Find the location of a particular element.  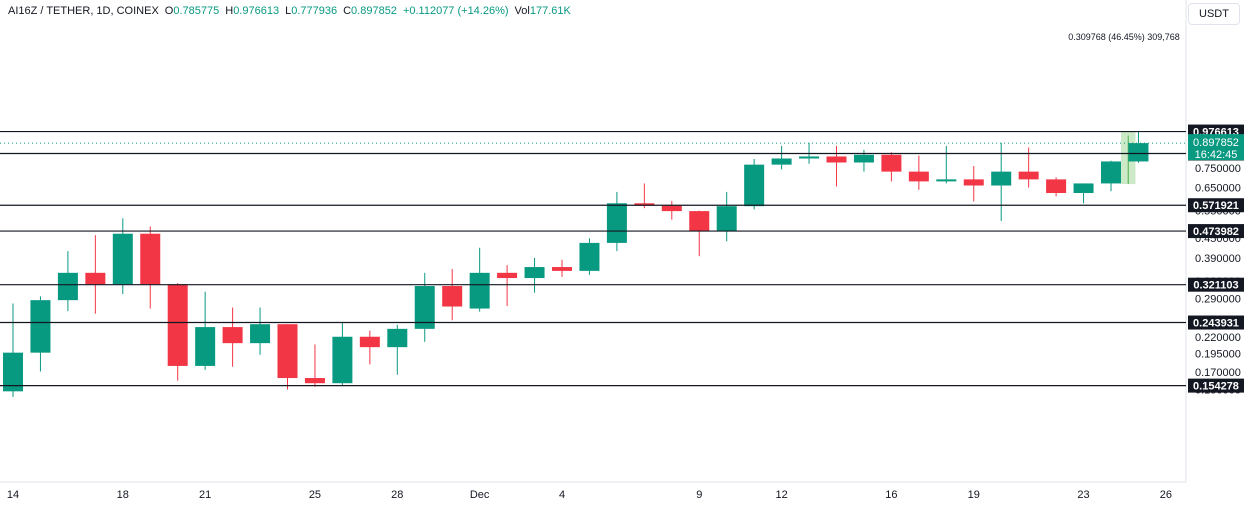

level-label: 0.243931 is located at coordinates (1216, 324).